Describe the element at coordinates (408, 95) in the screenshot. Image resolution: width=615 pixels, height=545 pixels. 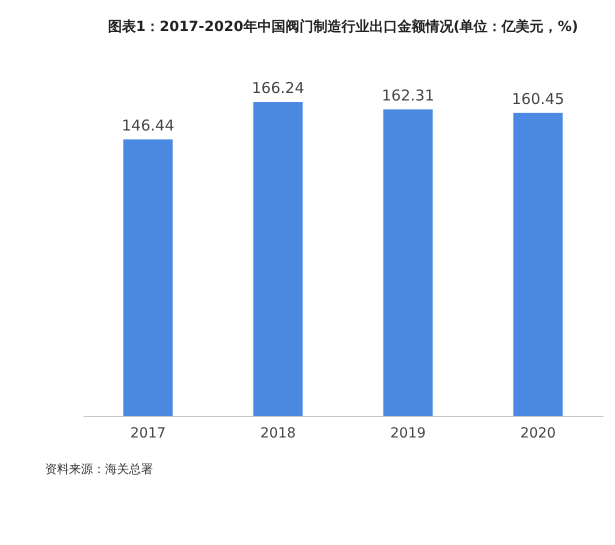
I see `data-label: 162.31` at that location.